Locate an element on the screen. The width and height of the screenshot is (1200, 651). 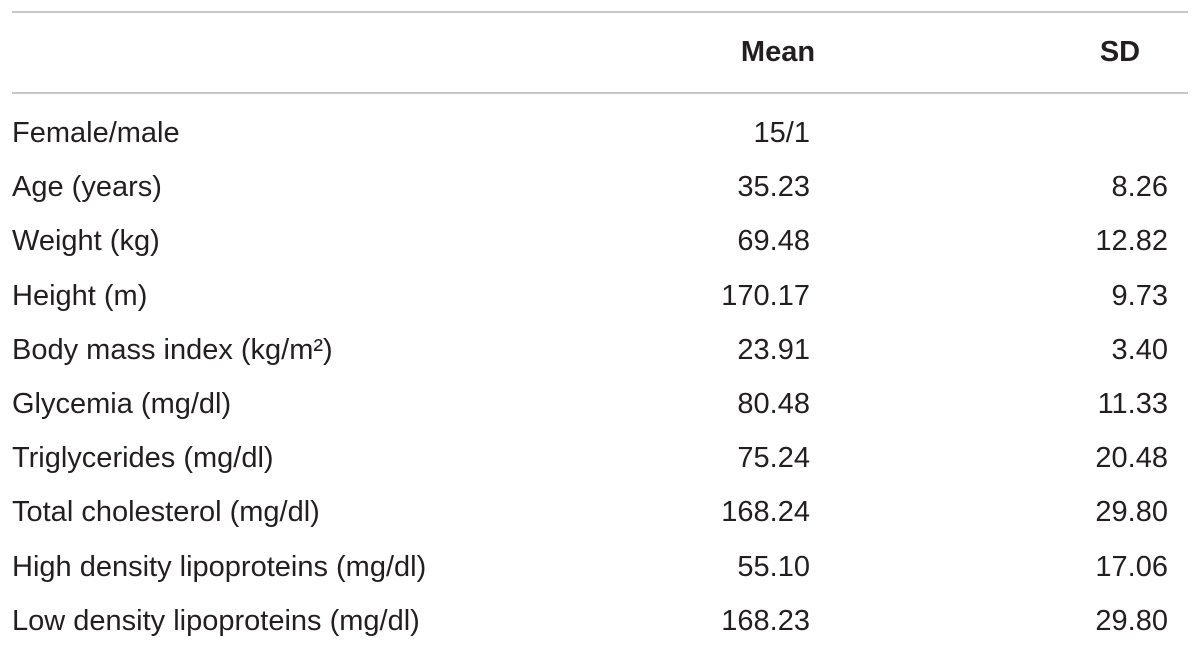
row-label: Age (years) is located at coordinates (87, 187).